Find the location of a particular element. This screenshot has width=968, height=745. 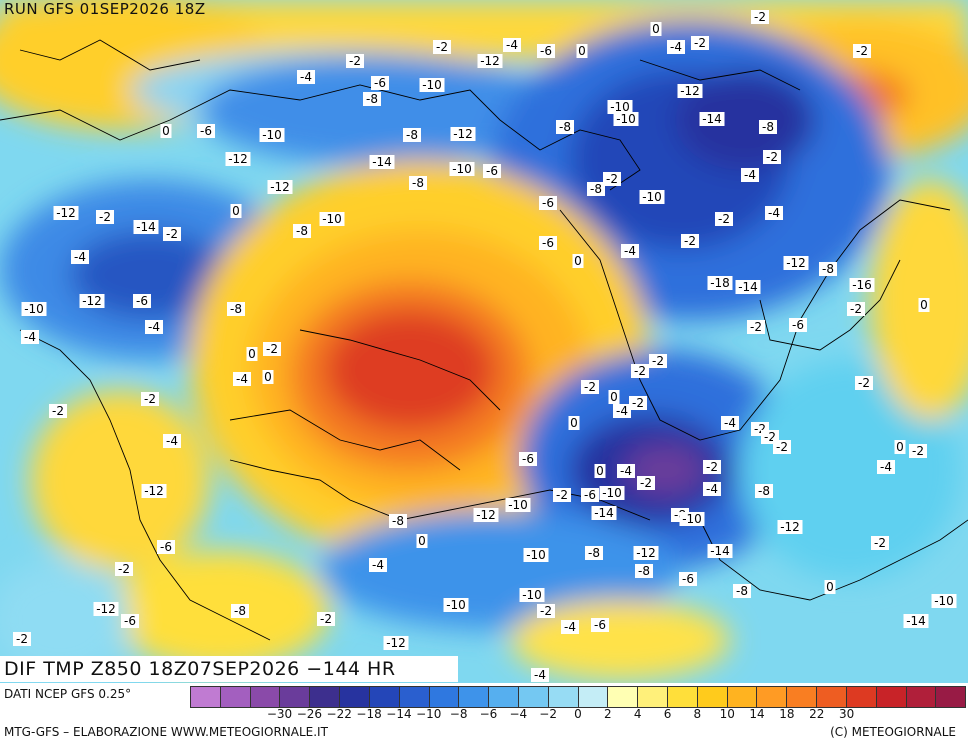

svg-text: -14 is located at coordinates (146, 227).